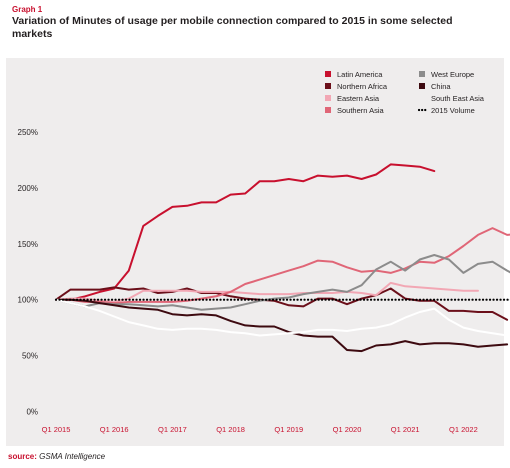 The image size is (510, 468). Describe the element at coordinates (28, 188) in the screenshot. I see `y-tick-label: 200%` at that location.